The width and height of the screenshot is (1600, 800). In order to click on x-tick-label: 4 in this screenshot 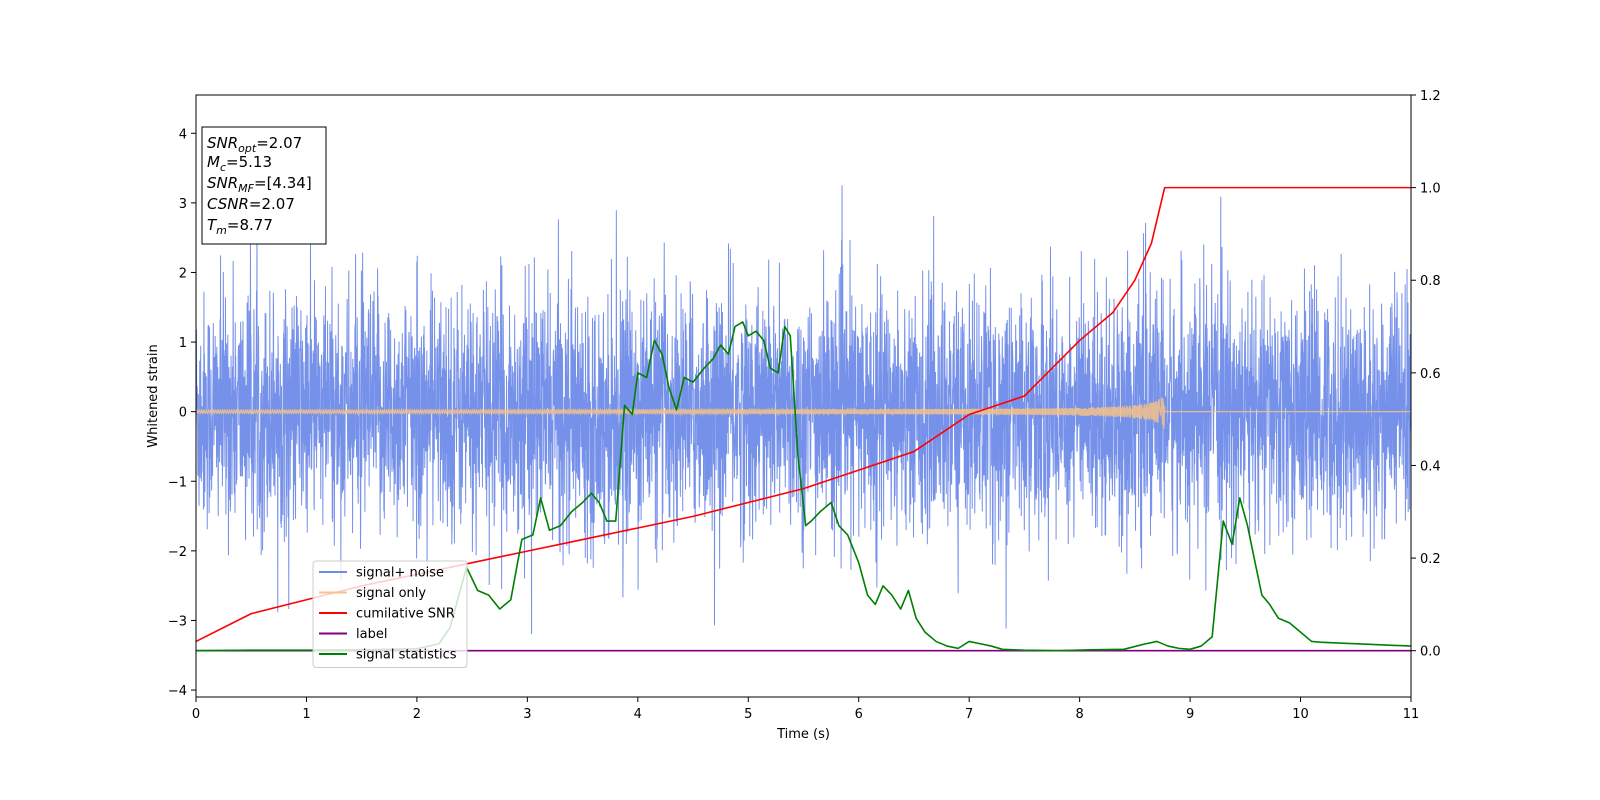, I will do `click(638, 714)`.